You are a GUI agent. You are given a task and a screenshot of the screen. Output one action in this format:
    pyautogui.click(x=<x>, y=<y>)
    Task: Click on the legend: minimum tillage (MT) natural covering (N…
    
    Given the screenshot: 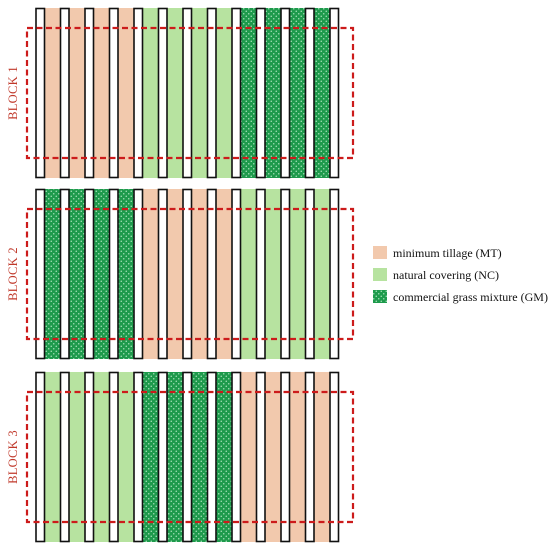 What is the action you would take?
    pyautogui.click(x=460, y=275)
    